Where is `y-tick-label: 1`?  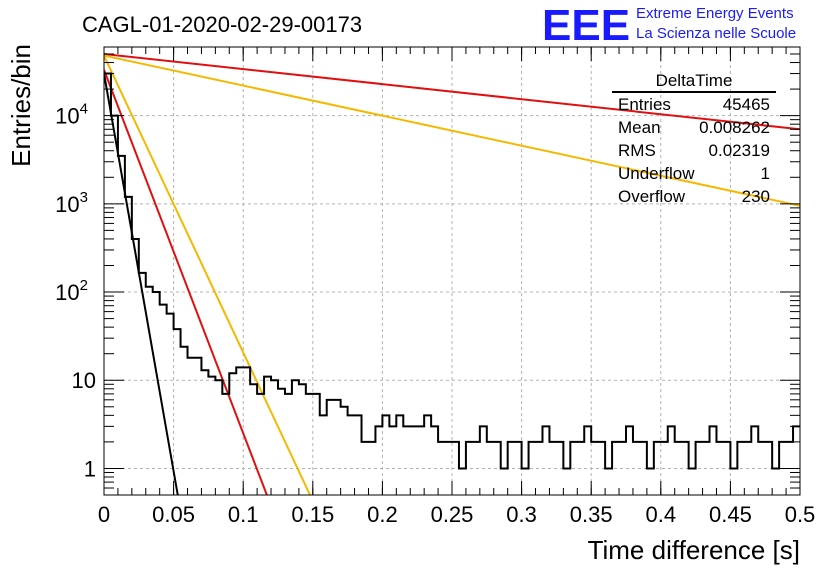
y-tick-label: 1 is located at coordinates (90, 468).